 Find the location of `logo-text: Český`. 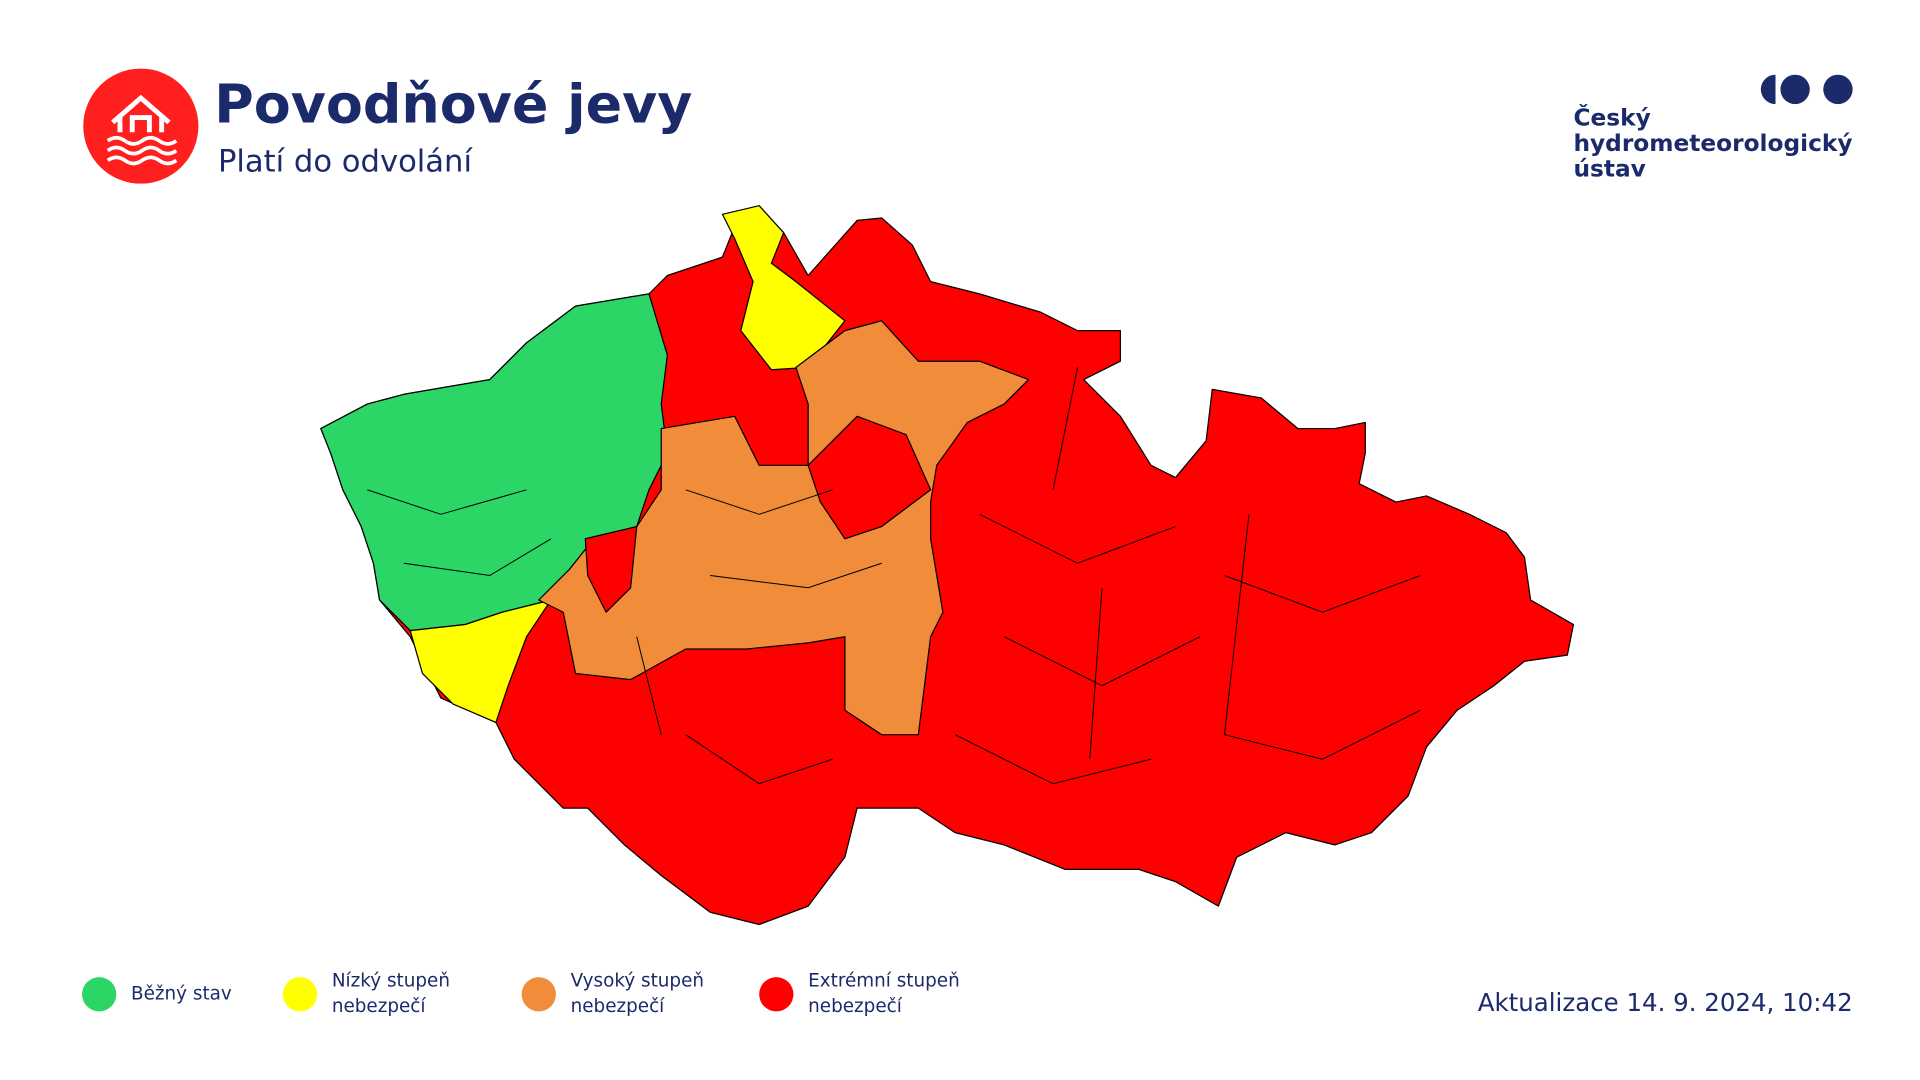

logo-text: Český is located at coordinates (1611, 117).